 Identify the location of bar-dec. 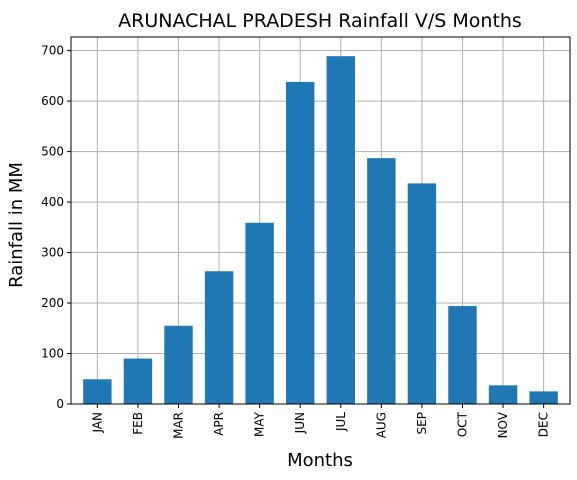
(543, 397).